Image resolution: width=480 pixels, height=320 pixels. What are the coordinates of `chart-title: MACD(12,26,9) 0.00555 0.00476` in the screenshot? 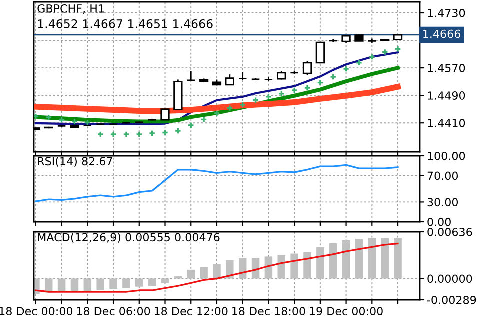 It's located at (129, 238).